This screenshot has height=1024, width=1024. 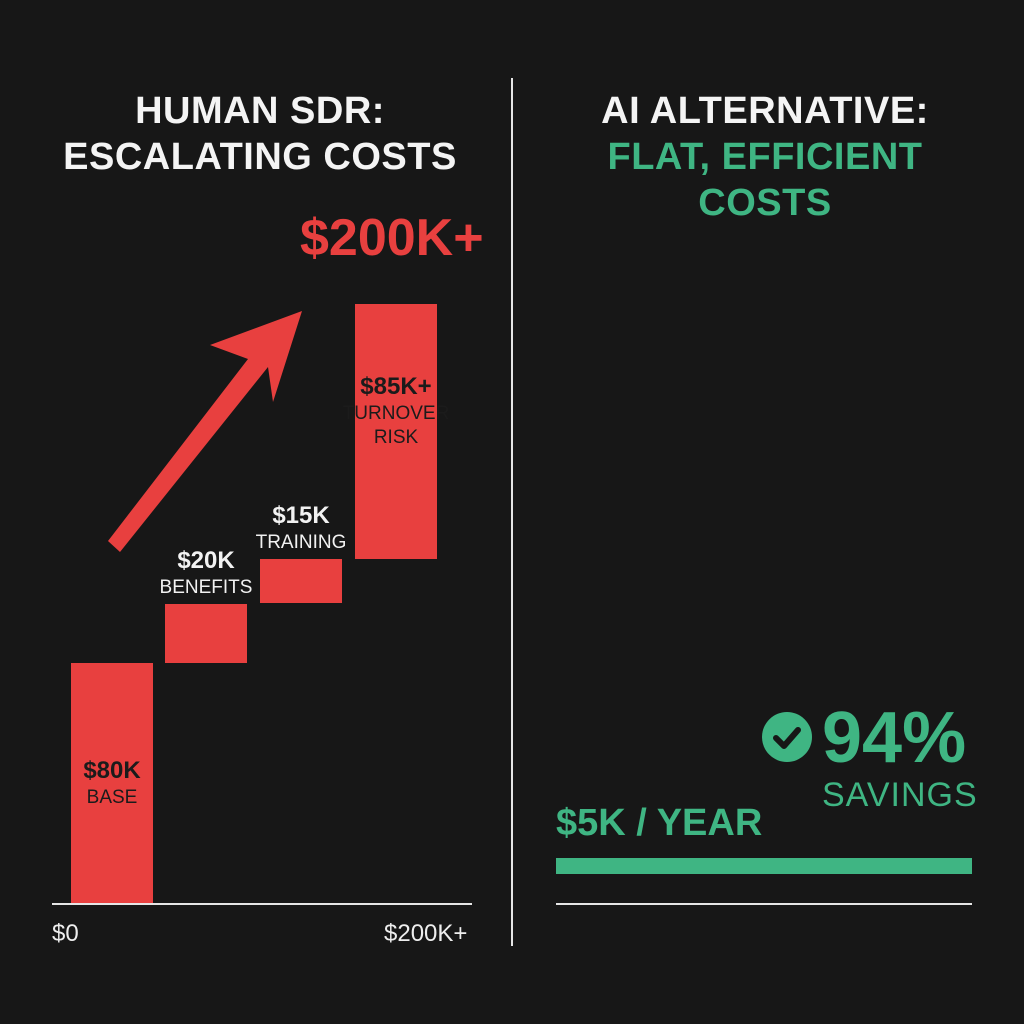 What do you see at coordinates (396, 438) in the screenshot?
I see `bar-category-label: RISK` at bounding box center [396, 438].